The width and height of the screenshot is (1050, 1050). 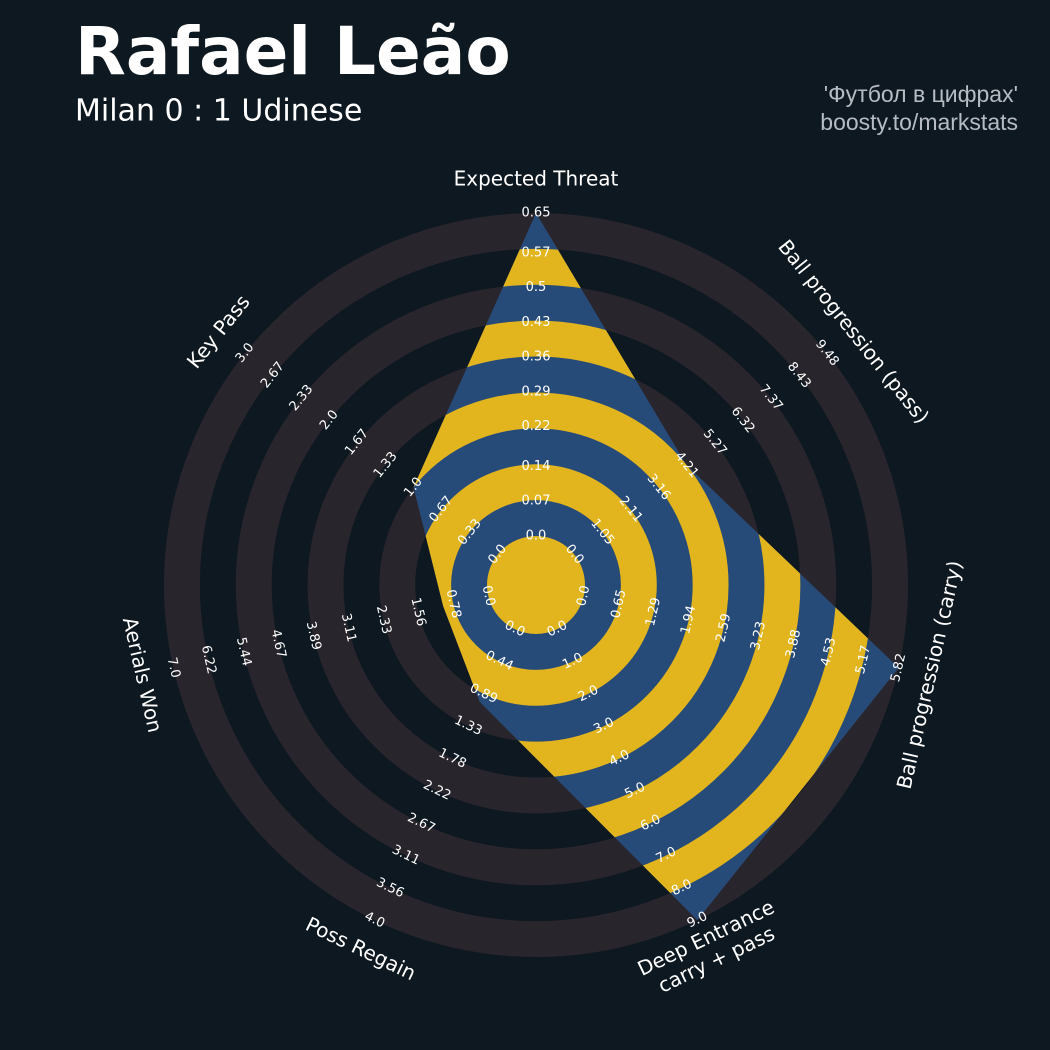 I want to click on tick-label: 0.57, so click(x=536, y=252).